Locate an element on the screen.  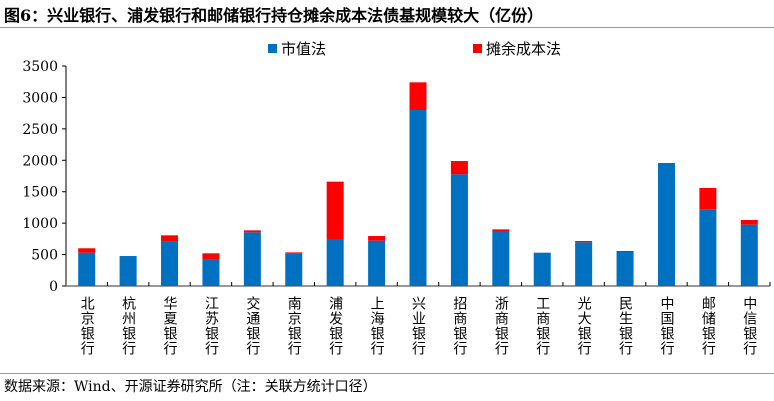
x-tick-label: 交通银行 is located at coordinates (252, 325).